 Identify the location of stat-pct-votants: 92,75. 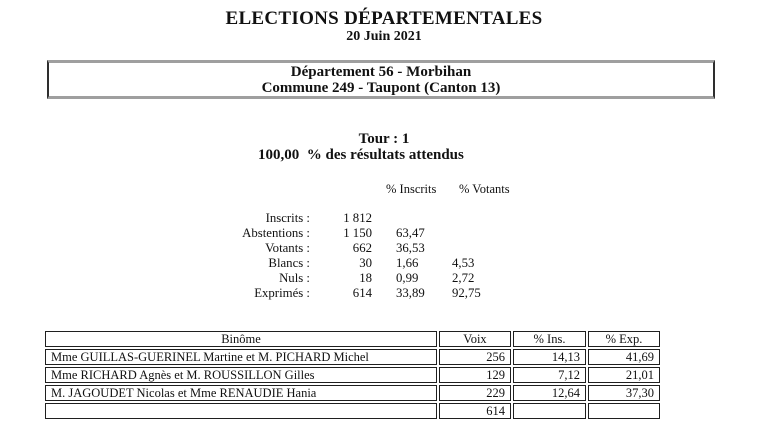
(466, 293).